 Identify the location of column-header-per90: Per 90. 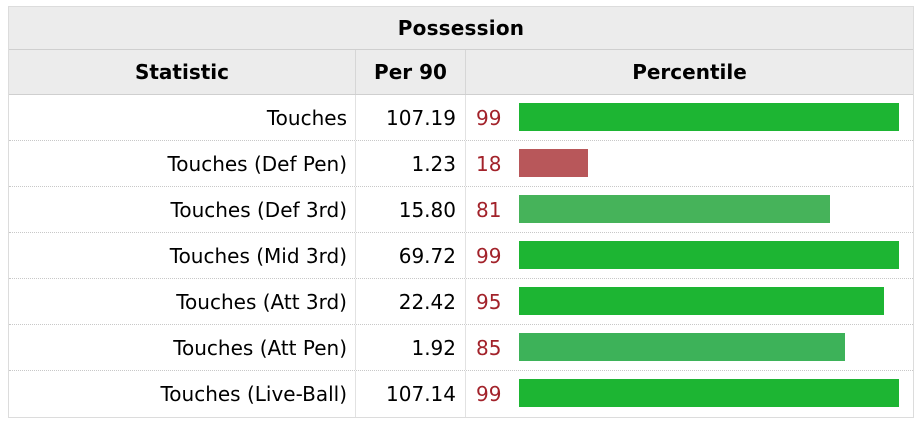
(410, 72).